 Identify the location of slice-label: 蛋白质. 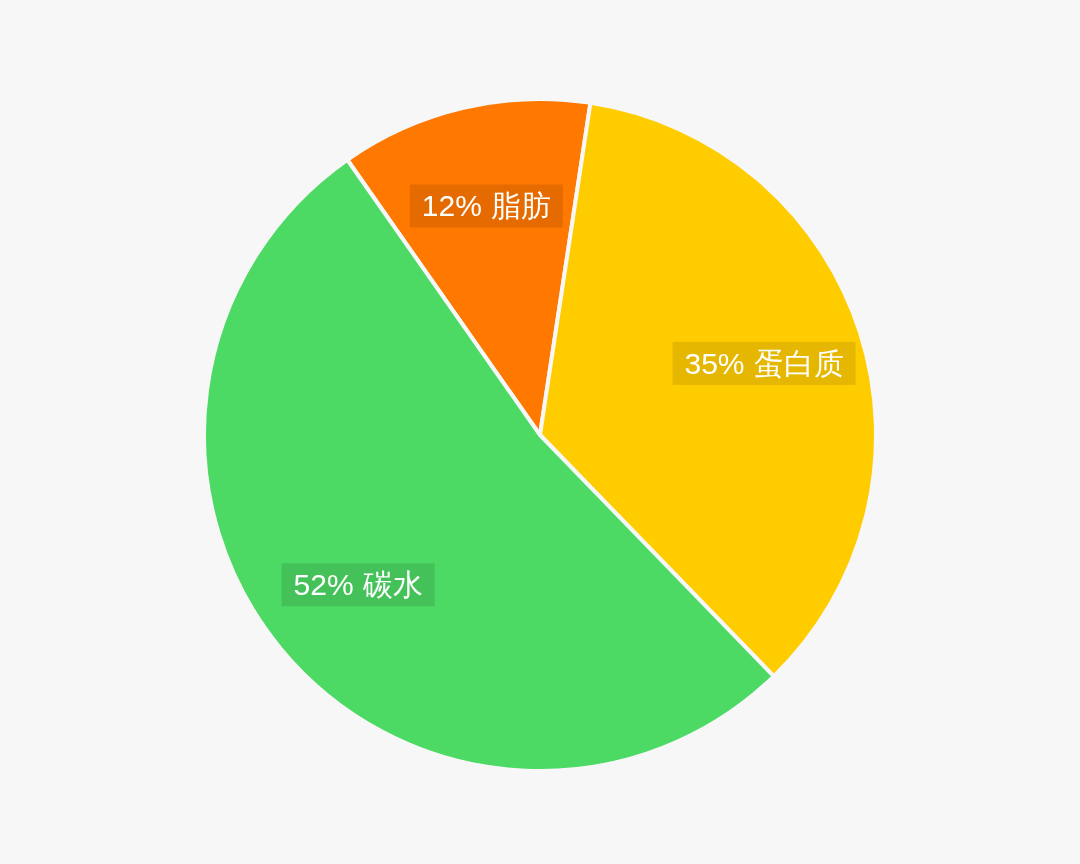
(798, 363).